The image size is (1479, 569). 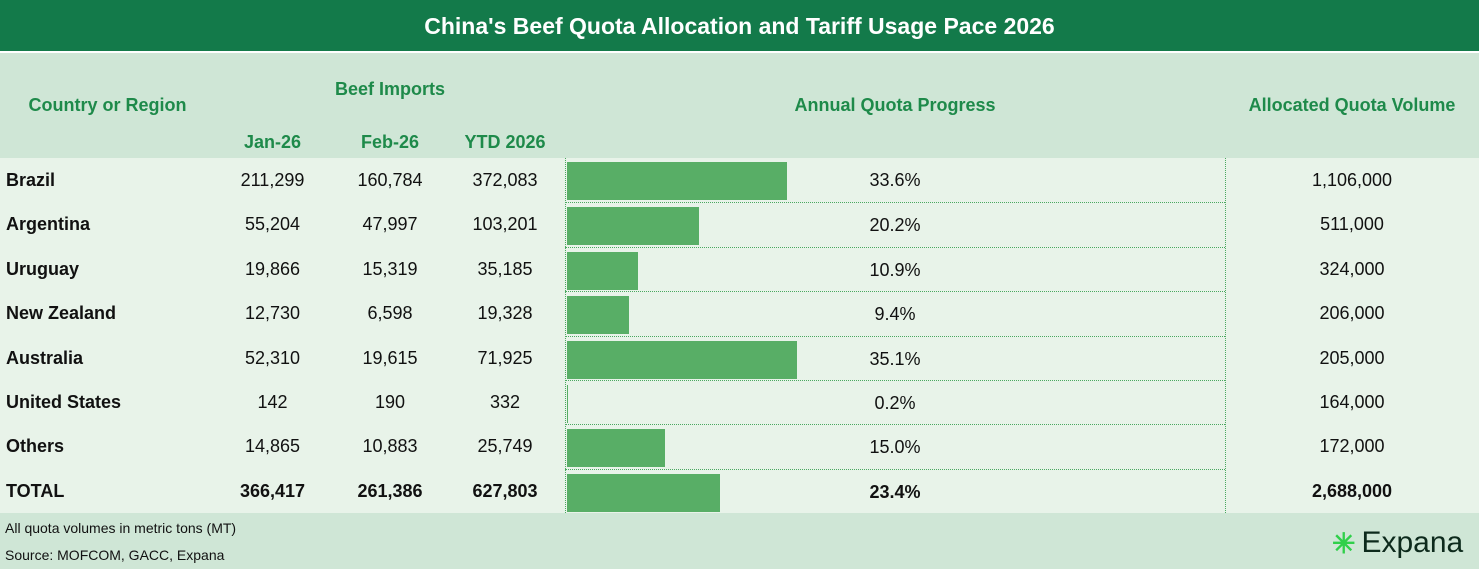 I want to click on jan-cell: 52,310, so click(x=272, y=357).